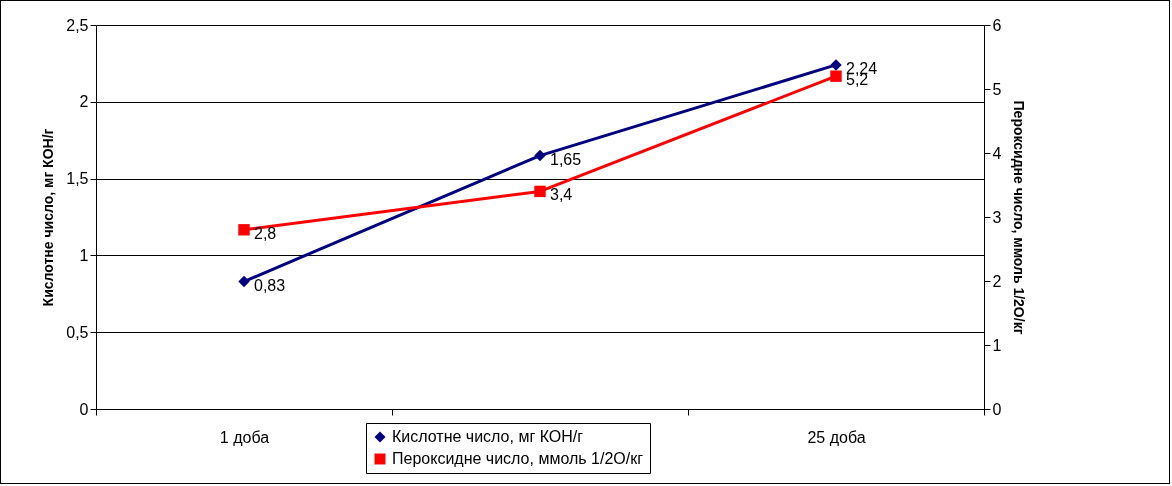 This screenshot has width=1172, height=486. Describe the element at coordinates (836, 437) in the screenshot. I see `x-tick-label: 25 доба` at that location.